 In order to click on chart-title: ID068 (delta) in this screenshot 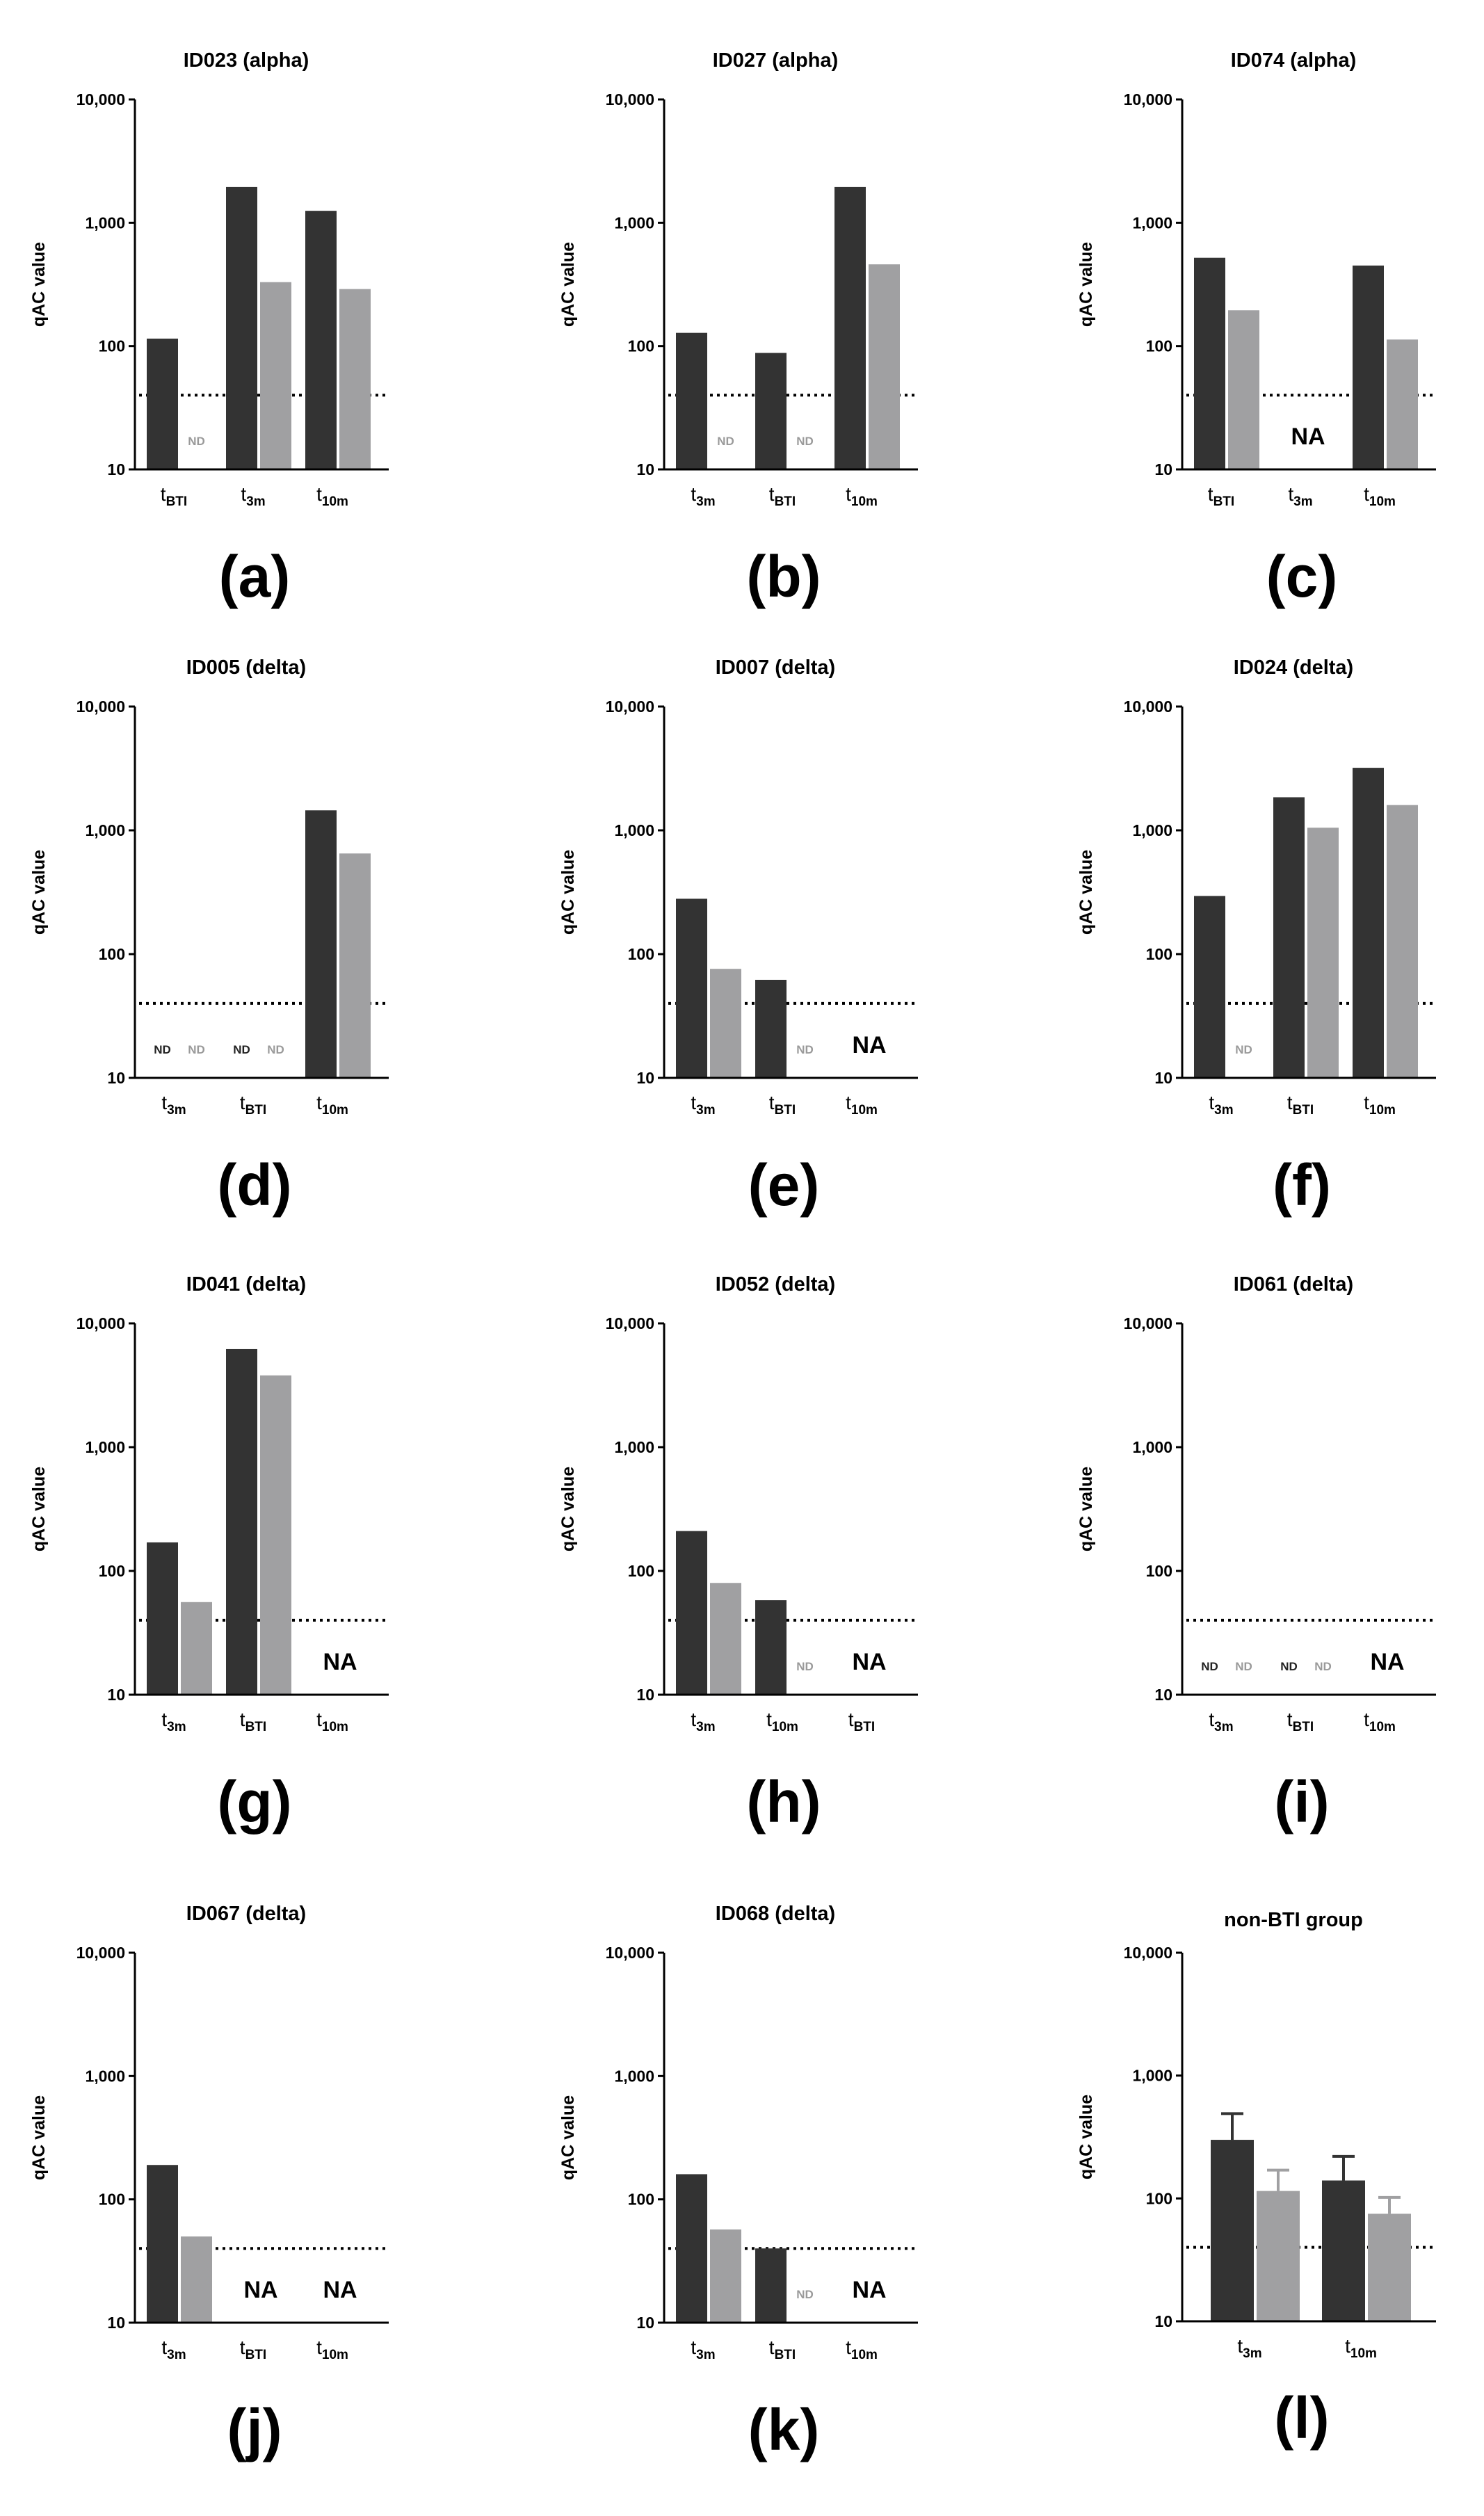, I will do `click(775, 1914)`.